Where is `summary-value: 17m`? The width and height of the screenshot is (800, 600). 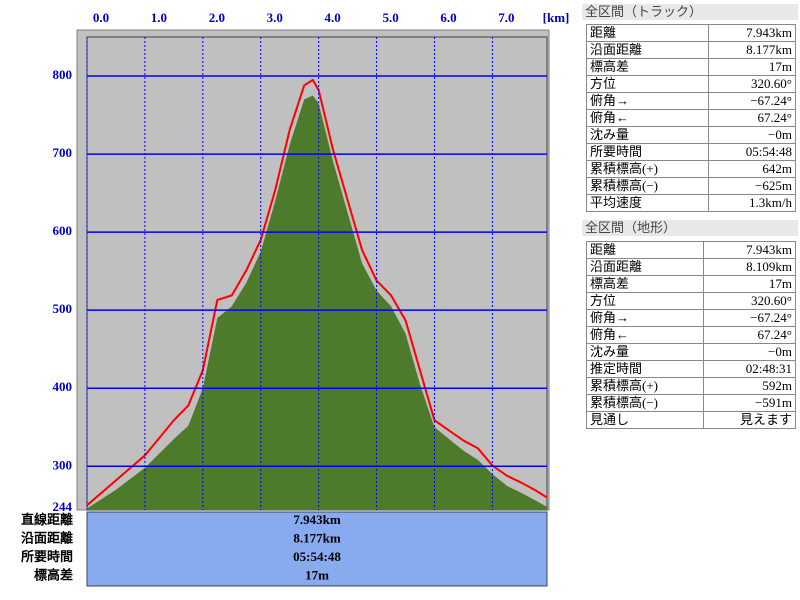
summary-value: 17m is located at coordinates (317, 574).